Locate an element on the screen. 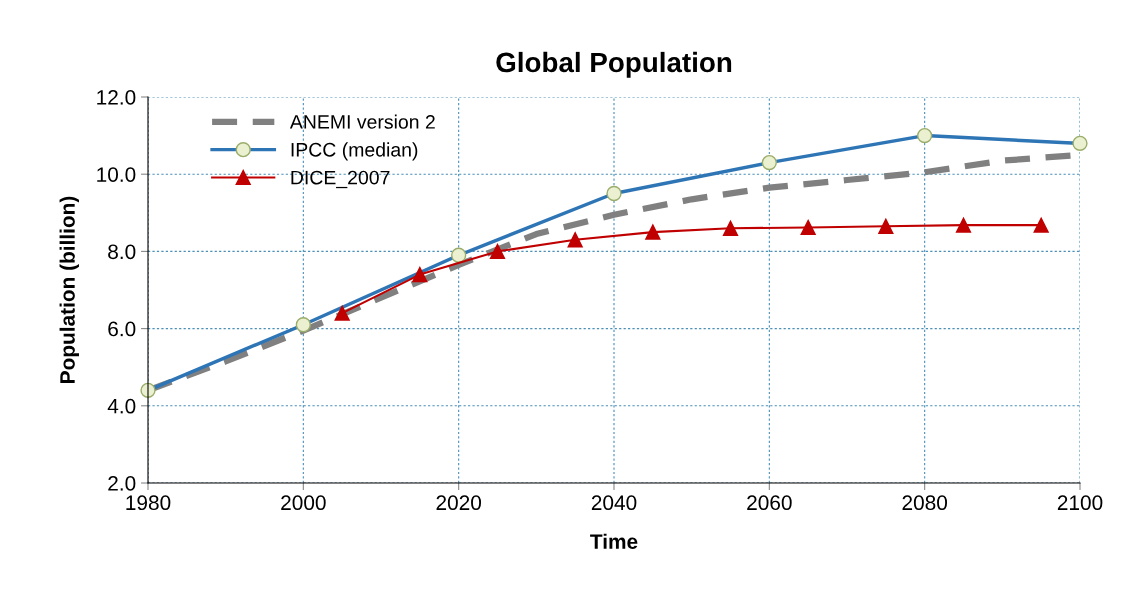  x-tick-label: 2060 is located at coordinates (769, 503).